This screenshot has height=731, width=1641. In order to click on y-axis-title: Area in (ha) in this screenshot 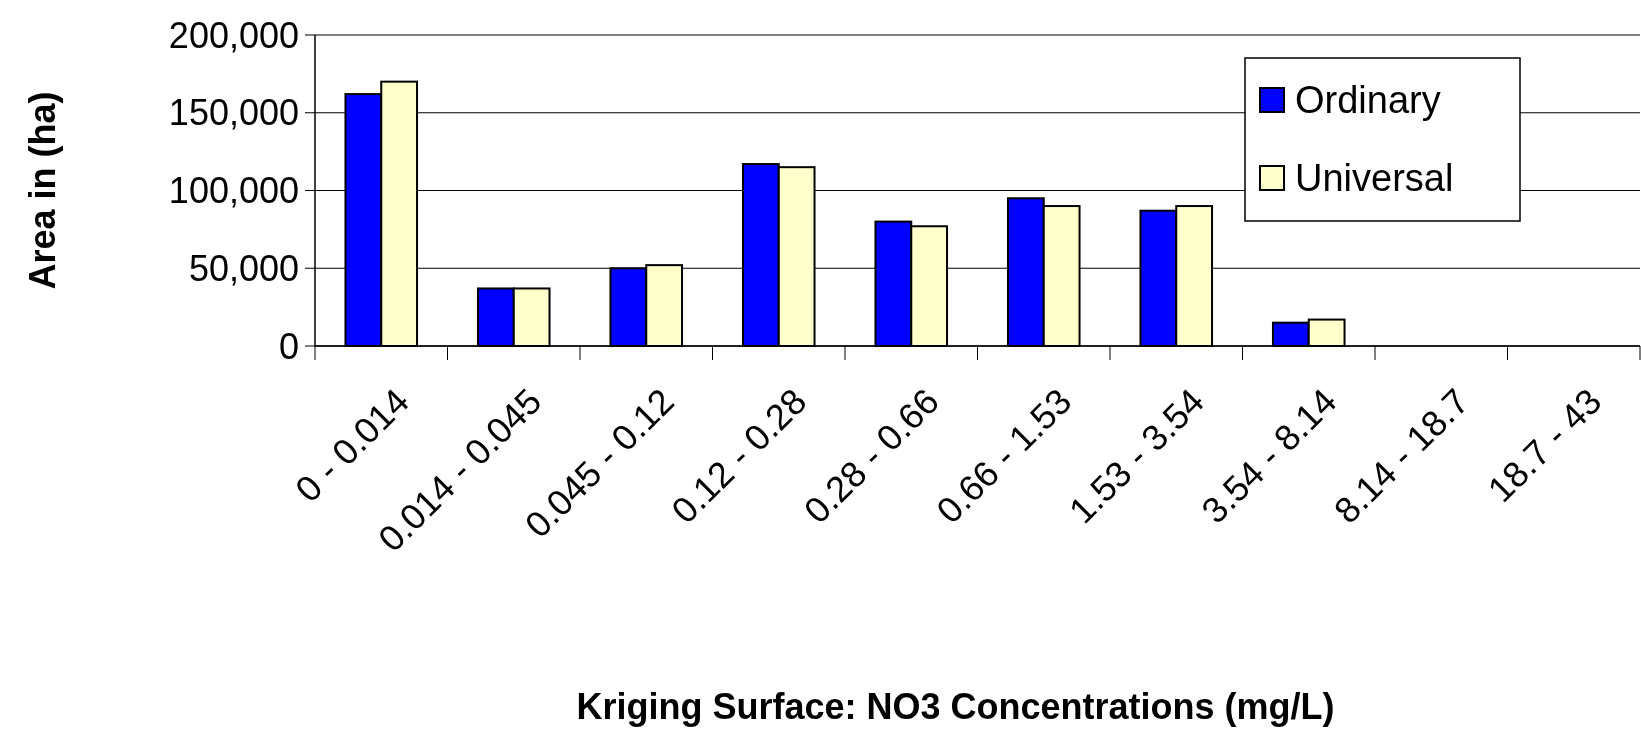, I will do `click(42, 190)`.